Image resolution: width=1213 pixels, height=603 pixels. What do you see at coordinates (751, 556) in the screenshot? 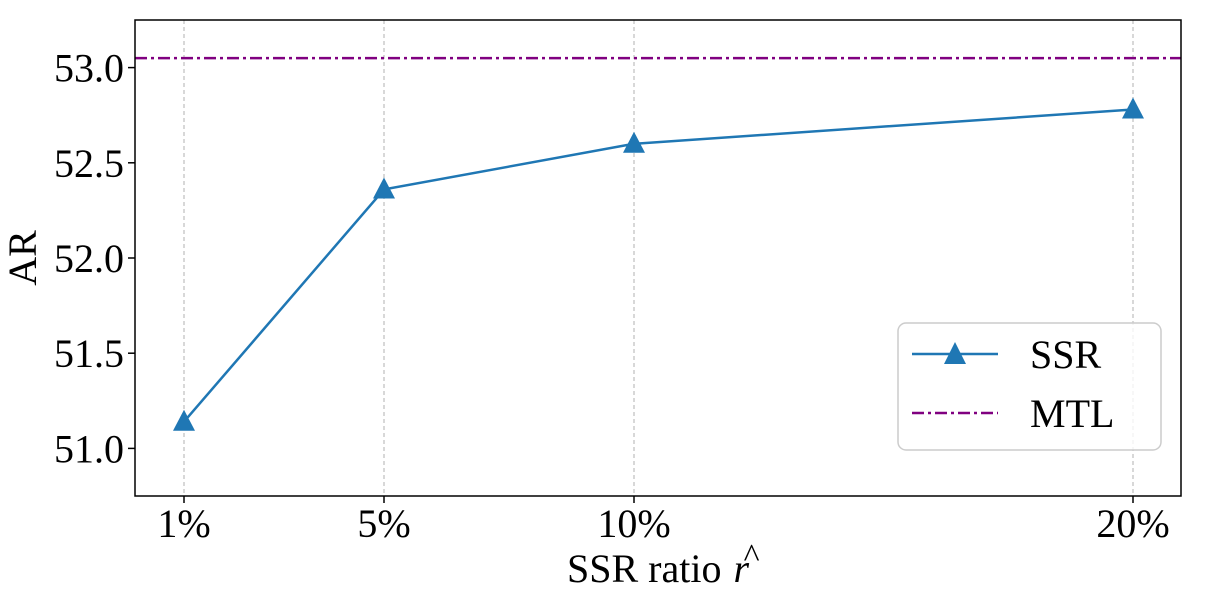
I see `x-axis-label-accent: ^` at bounding box center [751, 556].